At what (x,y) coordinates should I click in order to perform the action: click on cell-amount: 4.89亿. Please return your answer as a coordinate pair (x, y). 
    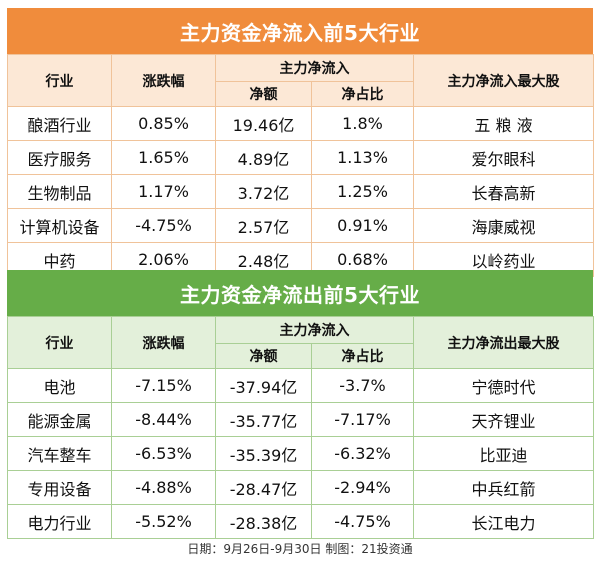
    Looking at the image, I should click on (263, 157).